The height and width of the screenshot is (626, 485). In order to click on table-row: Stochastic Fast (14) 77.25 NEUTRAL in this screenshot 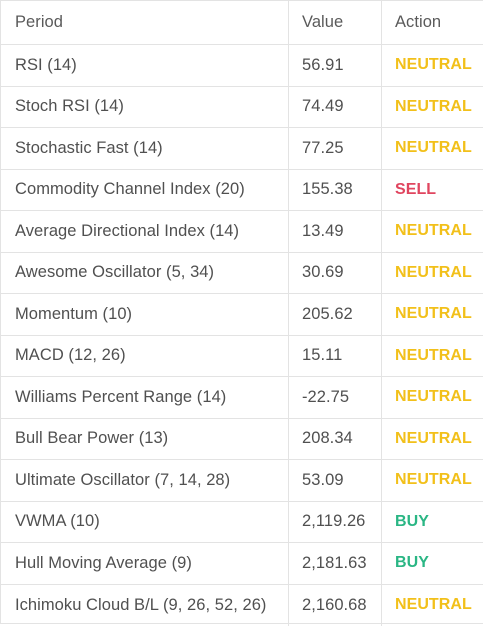, I will do `click(242, 149)`.